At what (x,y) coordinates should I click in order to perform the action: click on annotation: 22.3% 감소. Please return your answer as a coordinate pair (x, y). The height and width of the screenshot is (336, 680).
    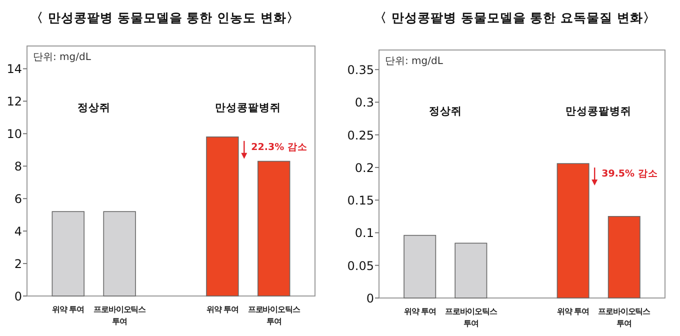
    Looking at the image, I should click on (279, 147).